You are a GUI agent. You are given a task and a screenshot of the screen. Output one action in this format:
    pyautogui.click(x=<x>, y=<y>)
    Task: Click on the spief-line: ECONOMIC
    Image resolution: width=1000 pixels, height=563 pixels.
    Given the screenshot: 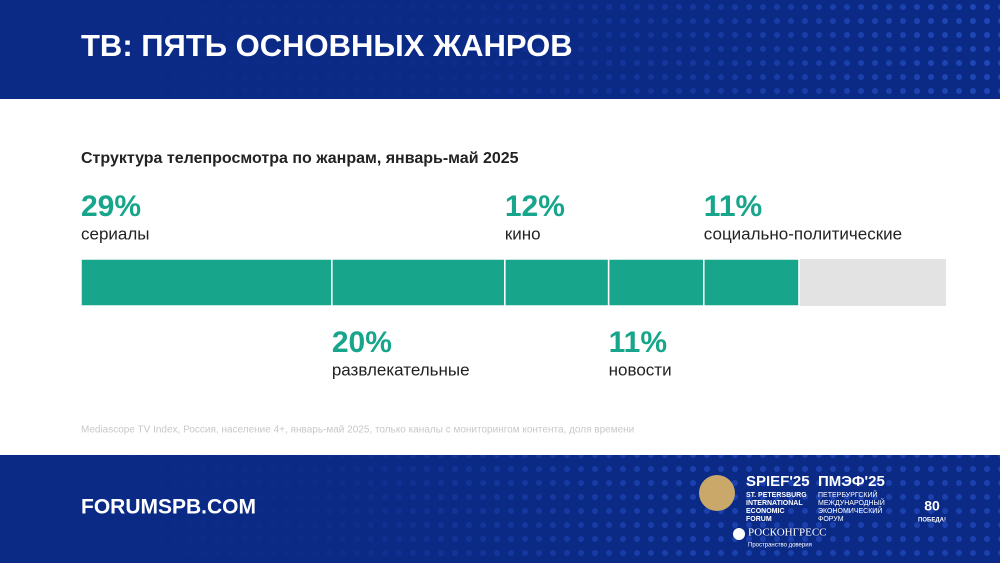 What is the action you would take?
    pyautogui.click(x=765, y=511)
    